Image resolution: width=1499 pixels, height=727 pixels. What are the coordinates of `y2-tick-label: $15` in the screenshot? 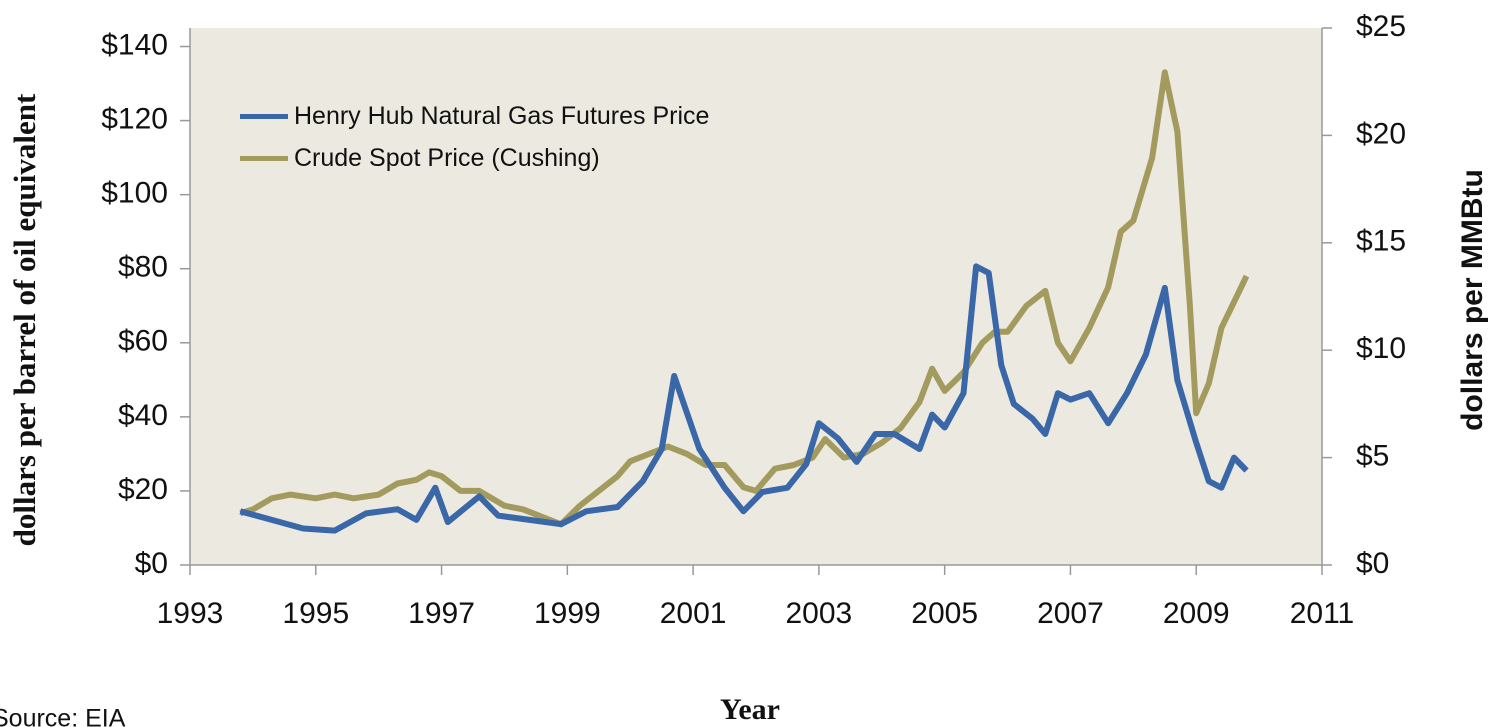 It's located at (1381, 241).